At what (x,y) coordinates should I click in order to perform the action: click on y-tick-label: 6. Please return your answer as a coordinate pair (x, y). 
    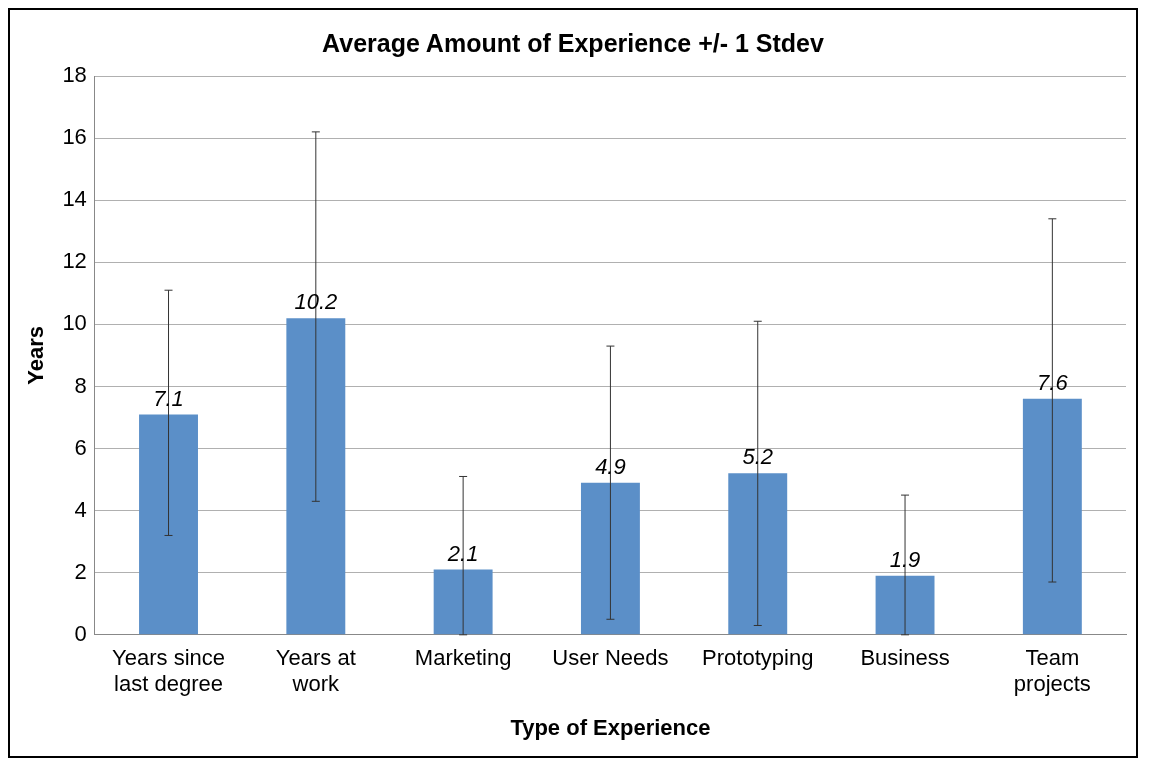
    Looking at the image, I should click on (80, 447).